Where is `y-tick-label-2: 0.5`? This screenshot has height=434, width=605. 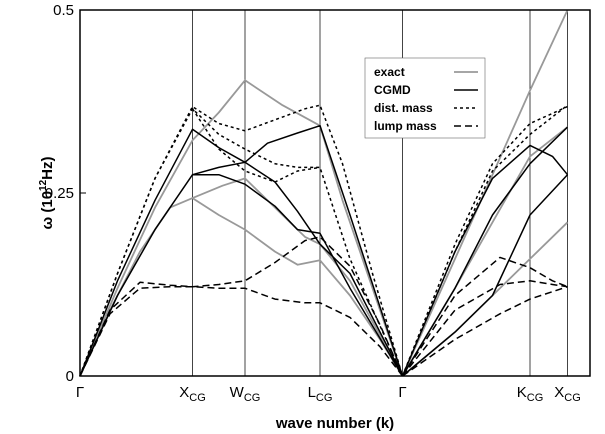
y-tick-label-2: 0.5 is located at coordinates (63, 10).